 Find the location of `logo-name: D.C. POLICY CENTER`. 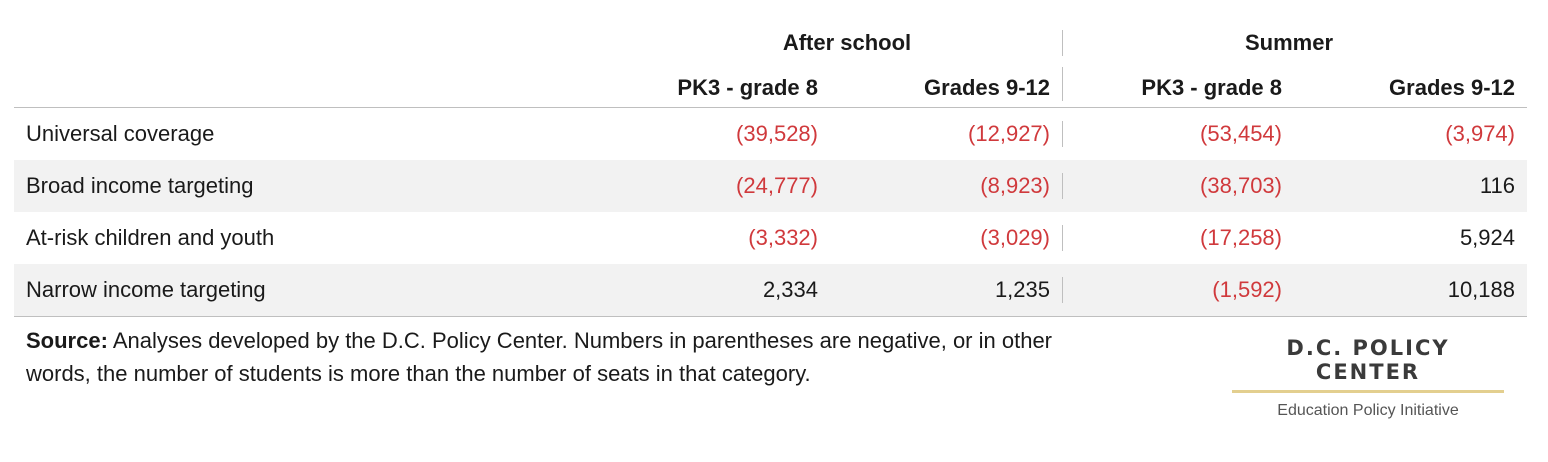

logo-name: D.C. POLICY CENTER is located at coordinates (1368, 364).